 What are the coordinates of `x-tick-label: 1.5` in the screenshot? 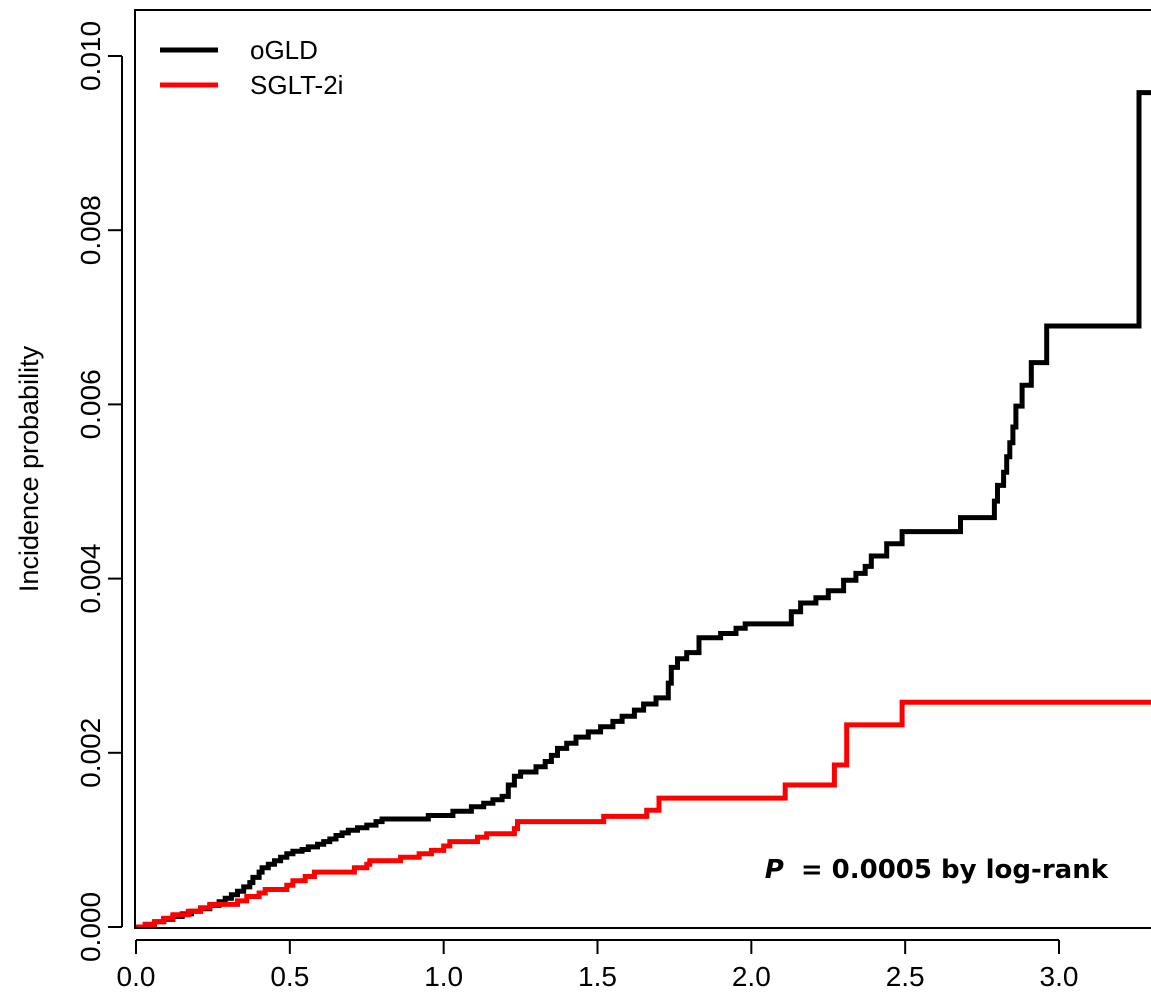 It's located at (597, 976).